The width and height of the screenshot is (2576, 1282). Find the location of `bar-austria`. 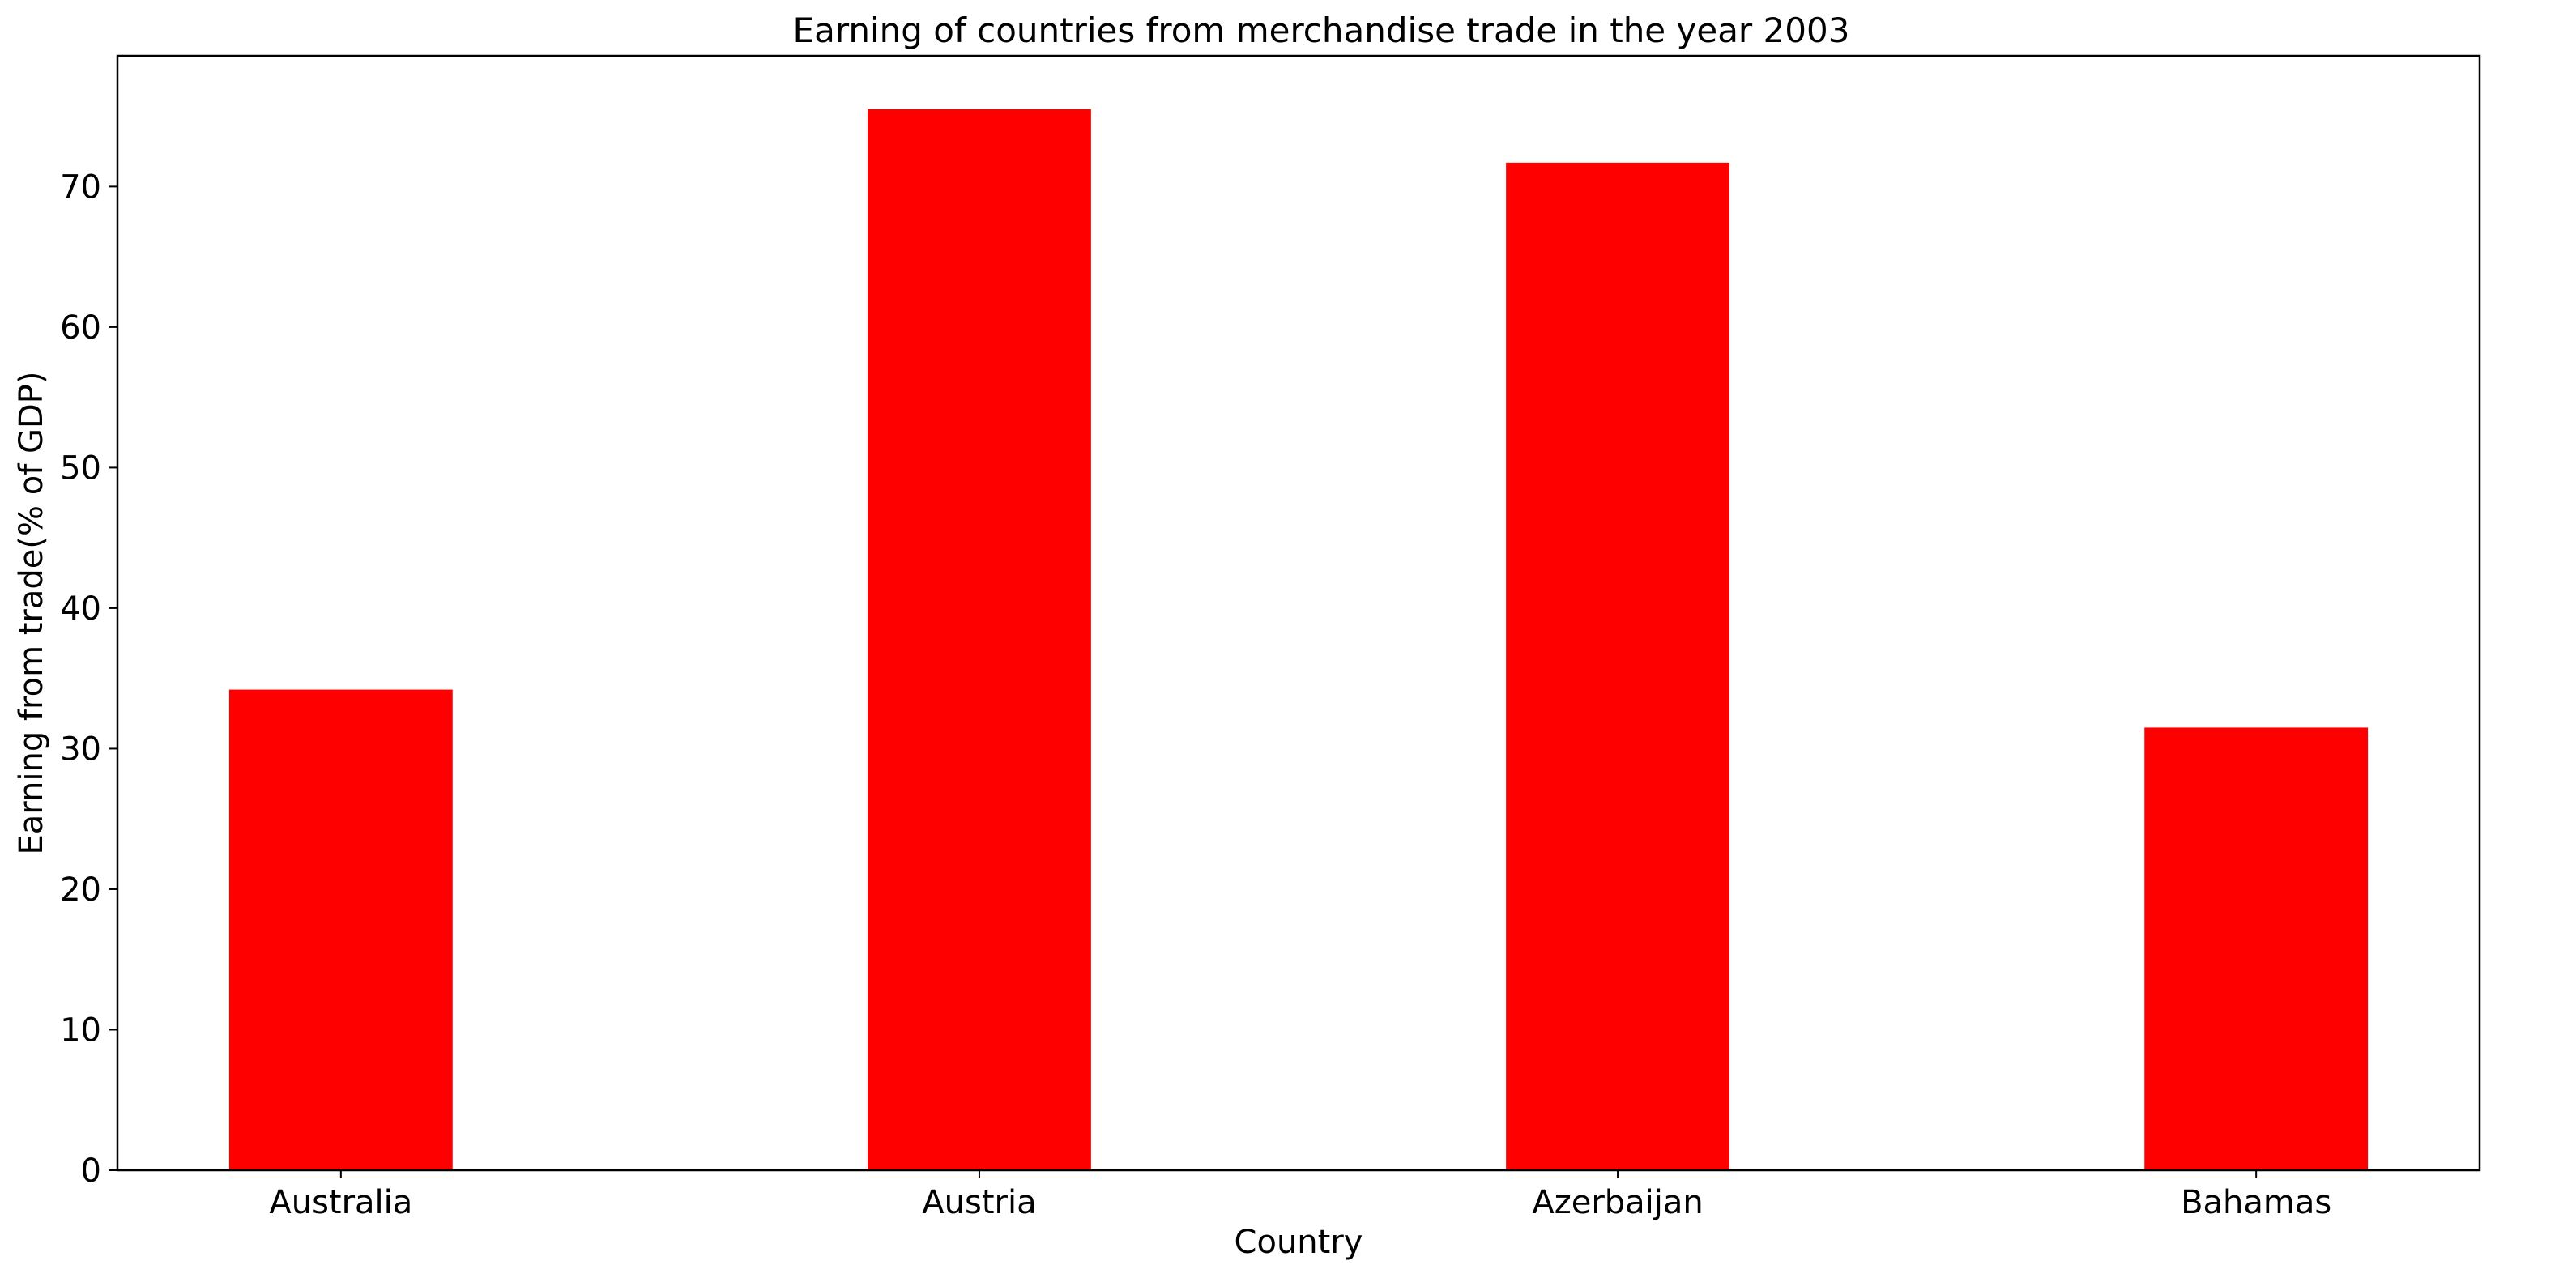

bar-austria is located at coordinates (980, 639).